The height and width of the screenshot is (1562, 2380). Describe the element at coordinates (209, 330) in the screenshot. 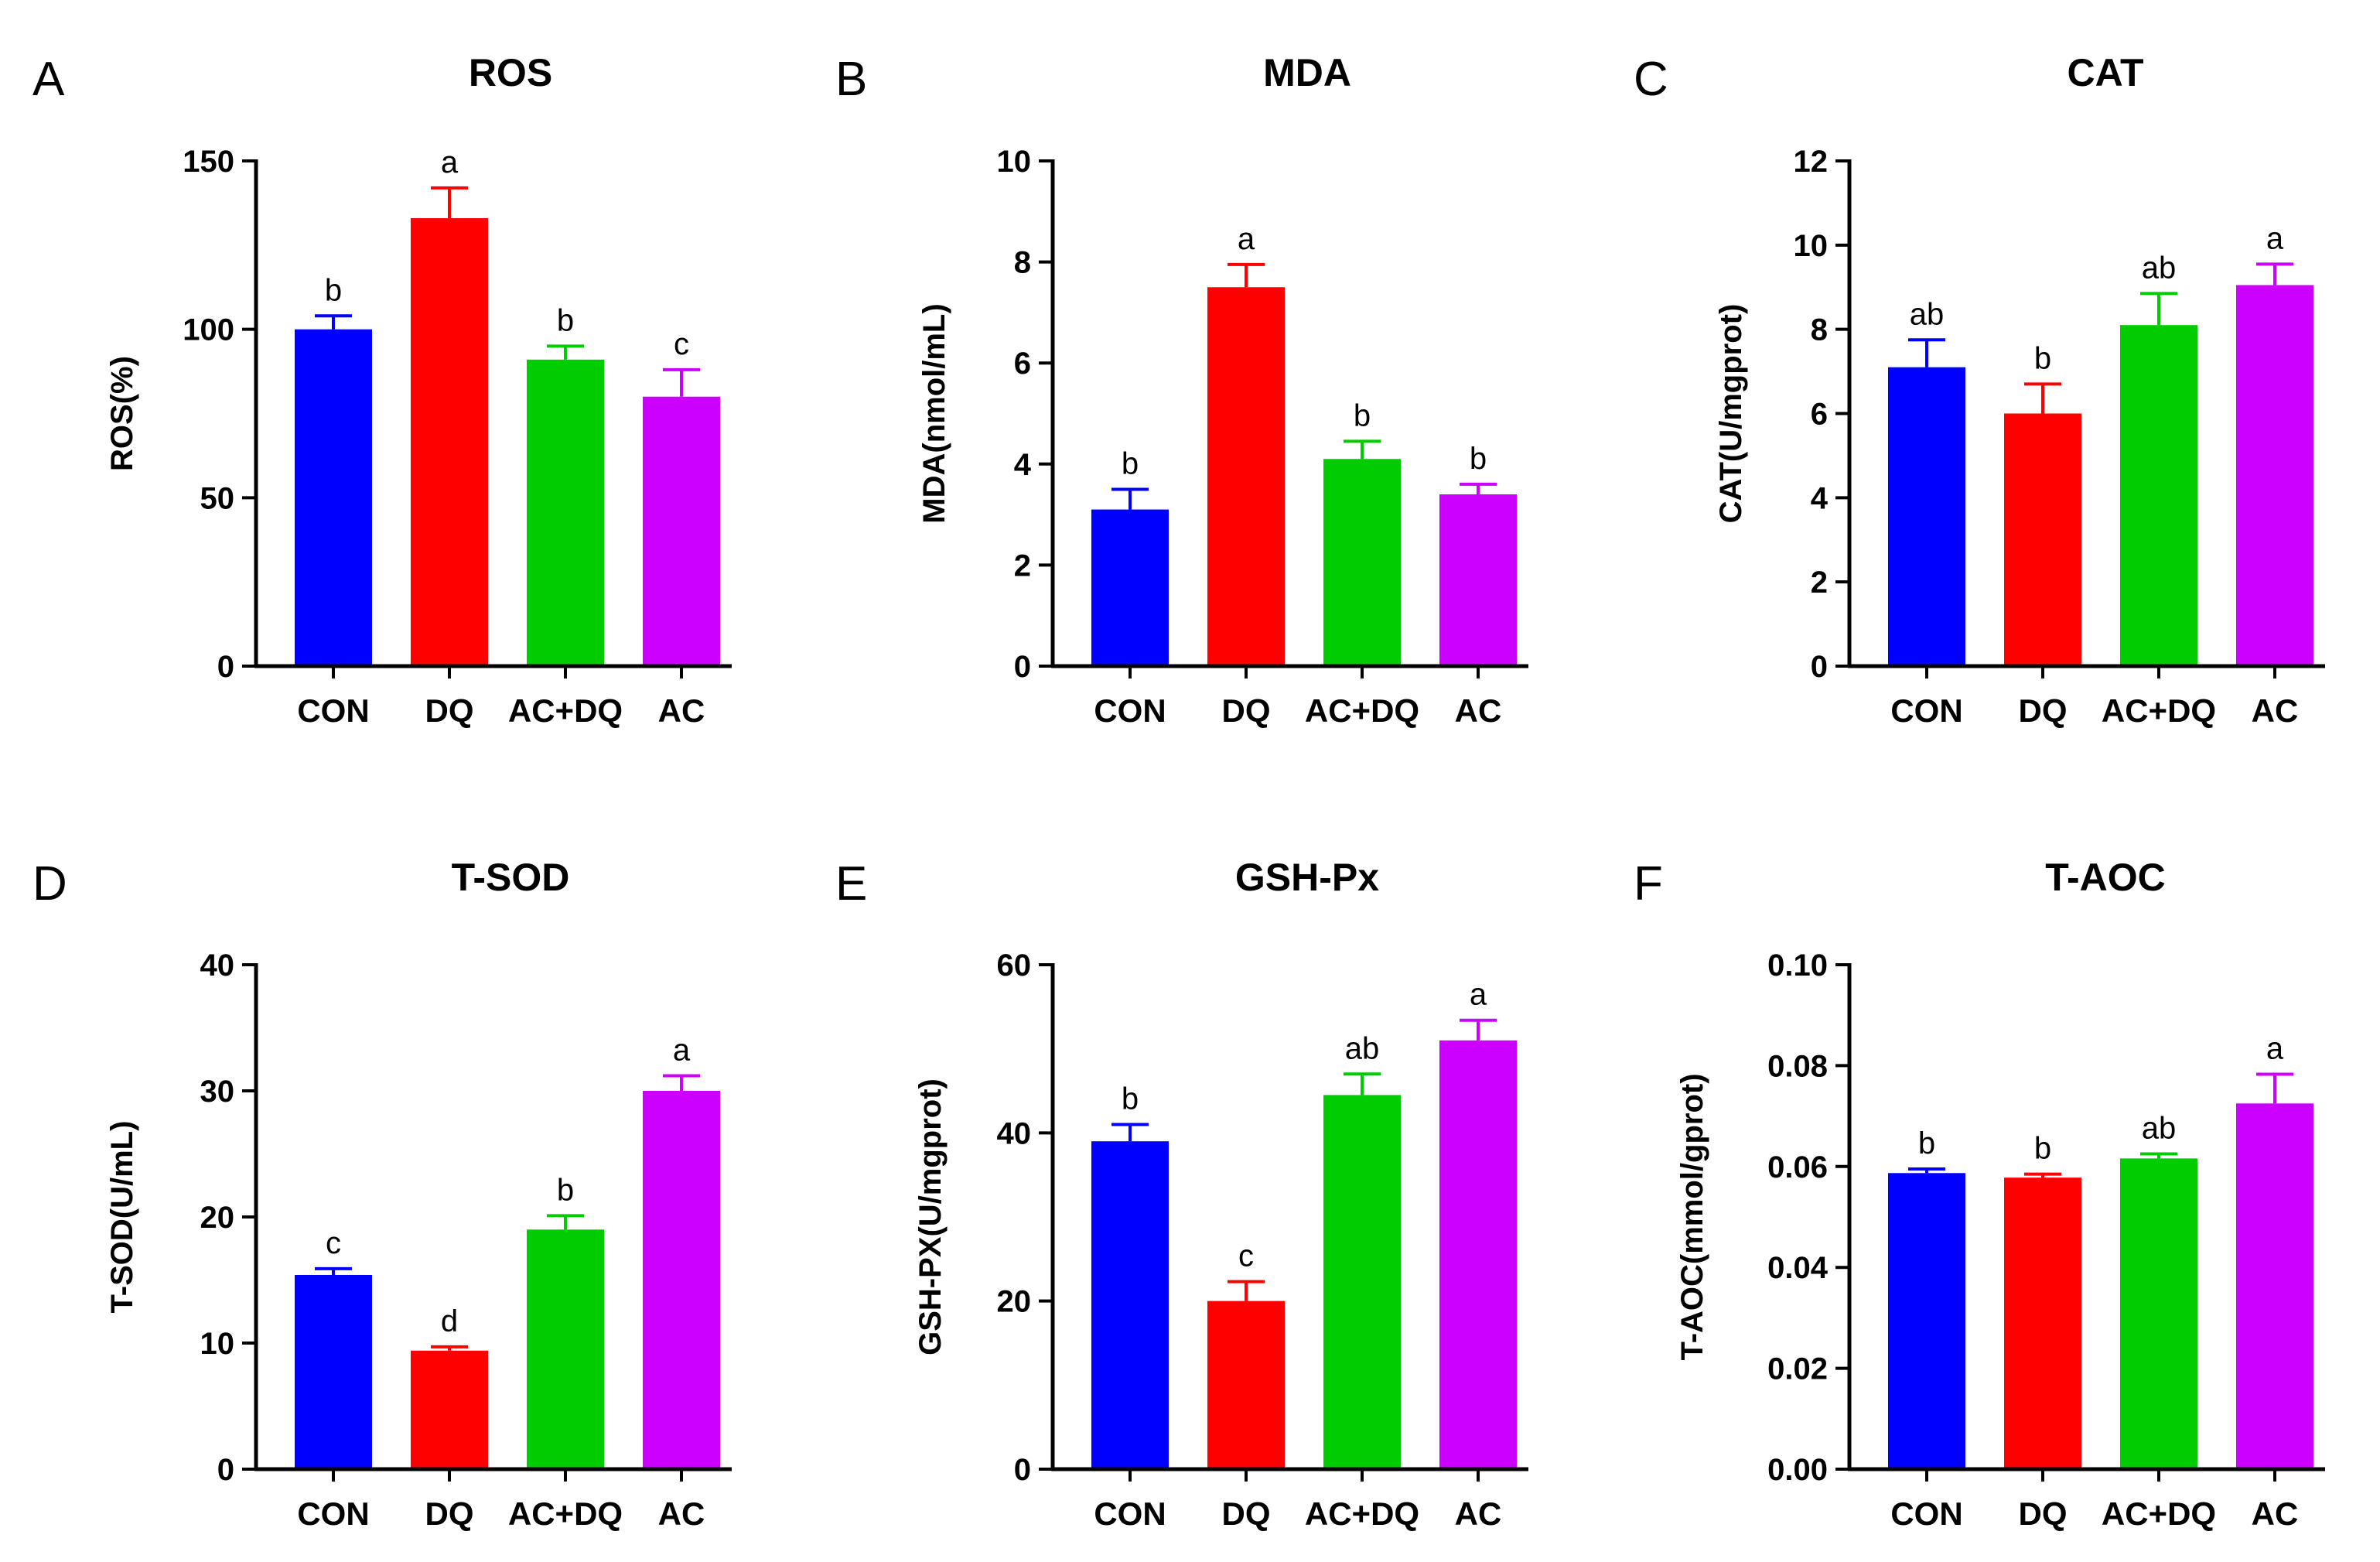

I see `y-tick-label: 100` at that location.